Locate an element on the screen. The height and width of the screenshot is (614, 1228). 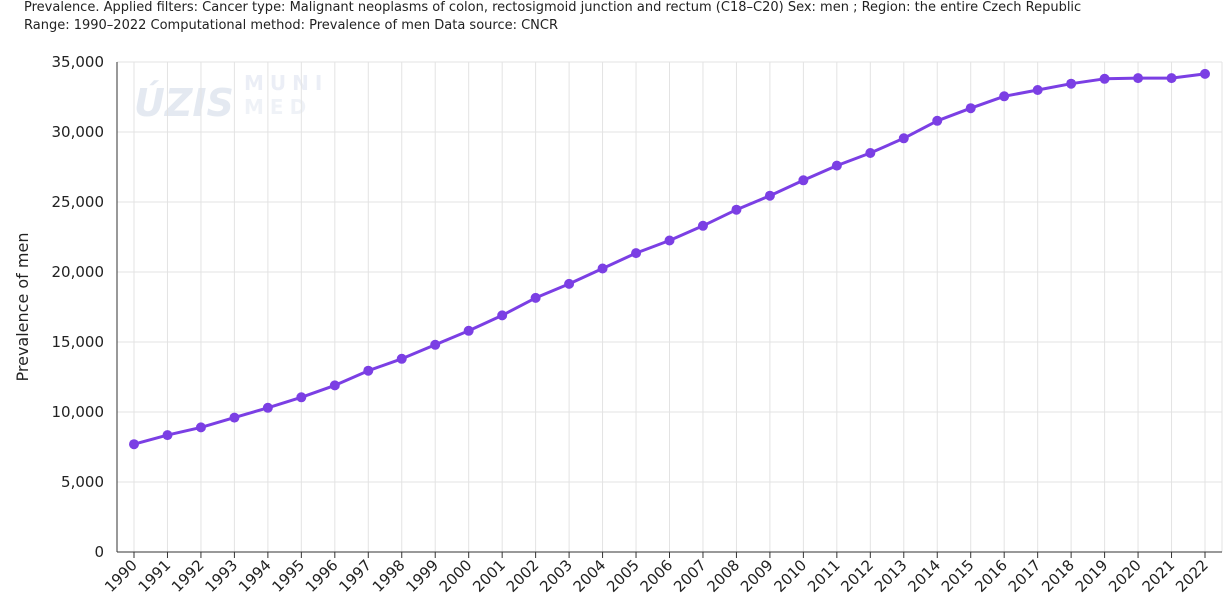
x-tick-label: 2006 is located at coordinates (657, 576).